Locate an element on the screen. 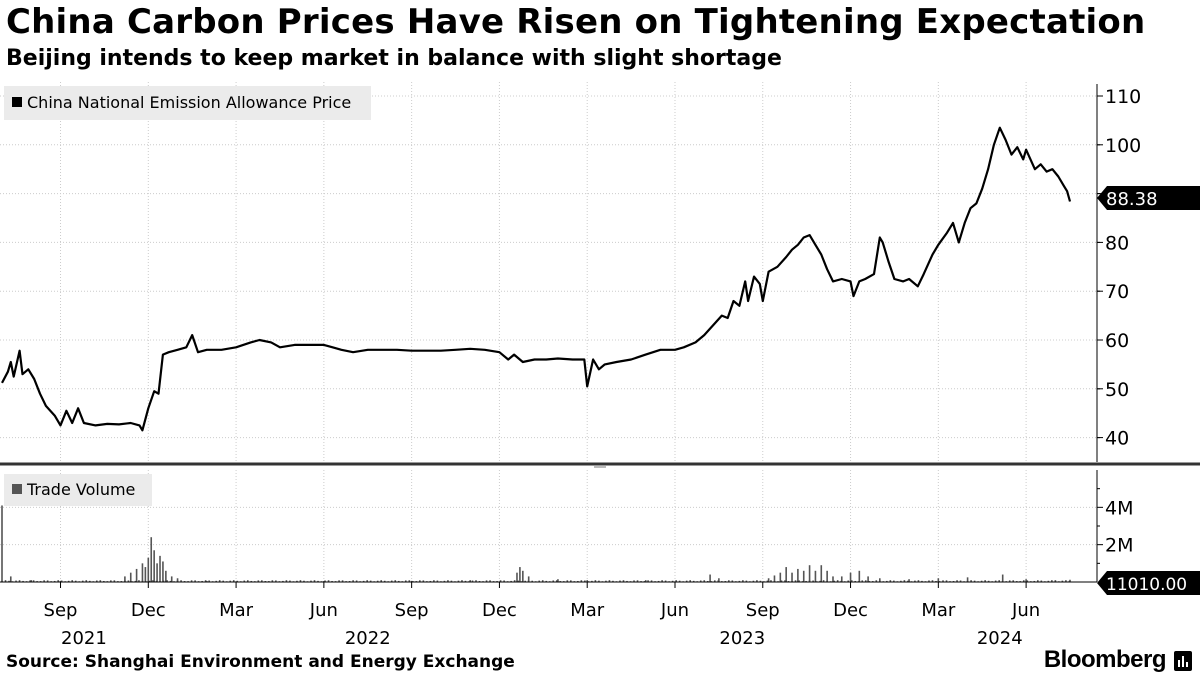 The height and width of the screenshot is (675, 1200). volume-last-value: 11010.00 is located at coordinates (1146, 585).